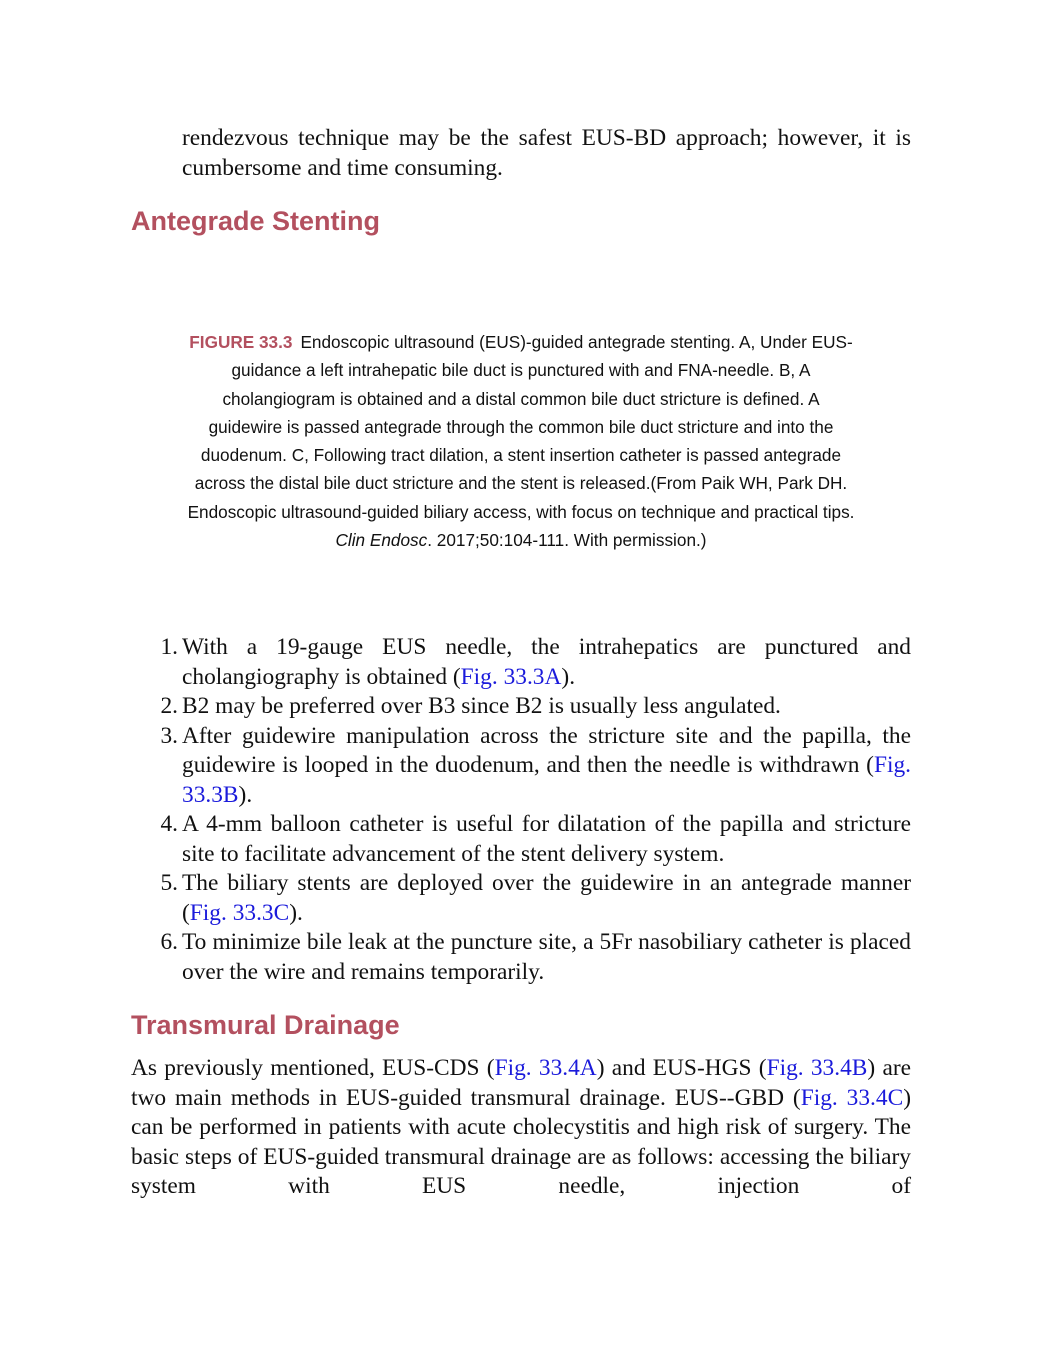  I want to click on section-heading: Antegrade Stenting, so click(256, 221).